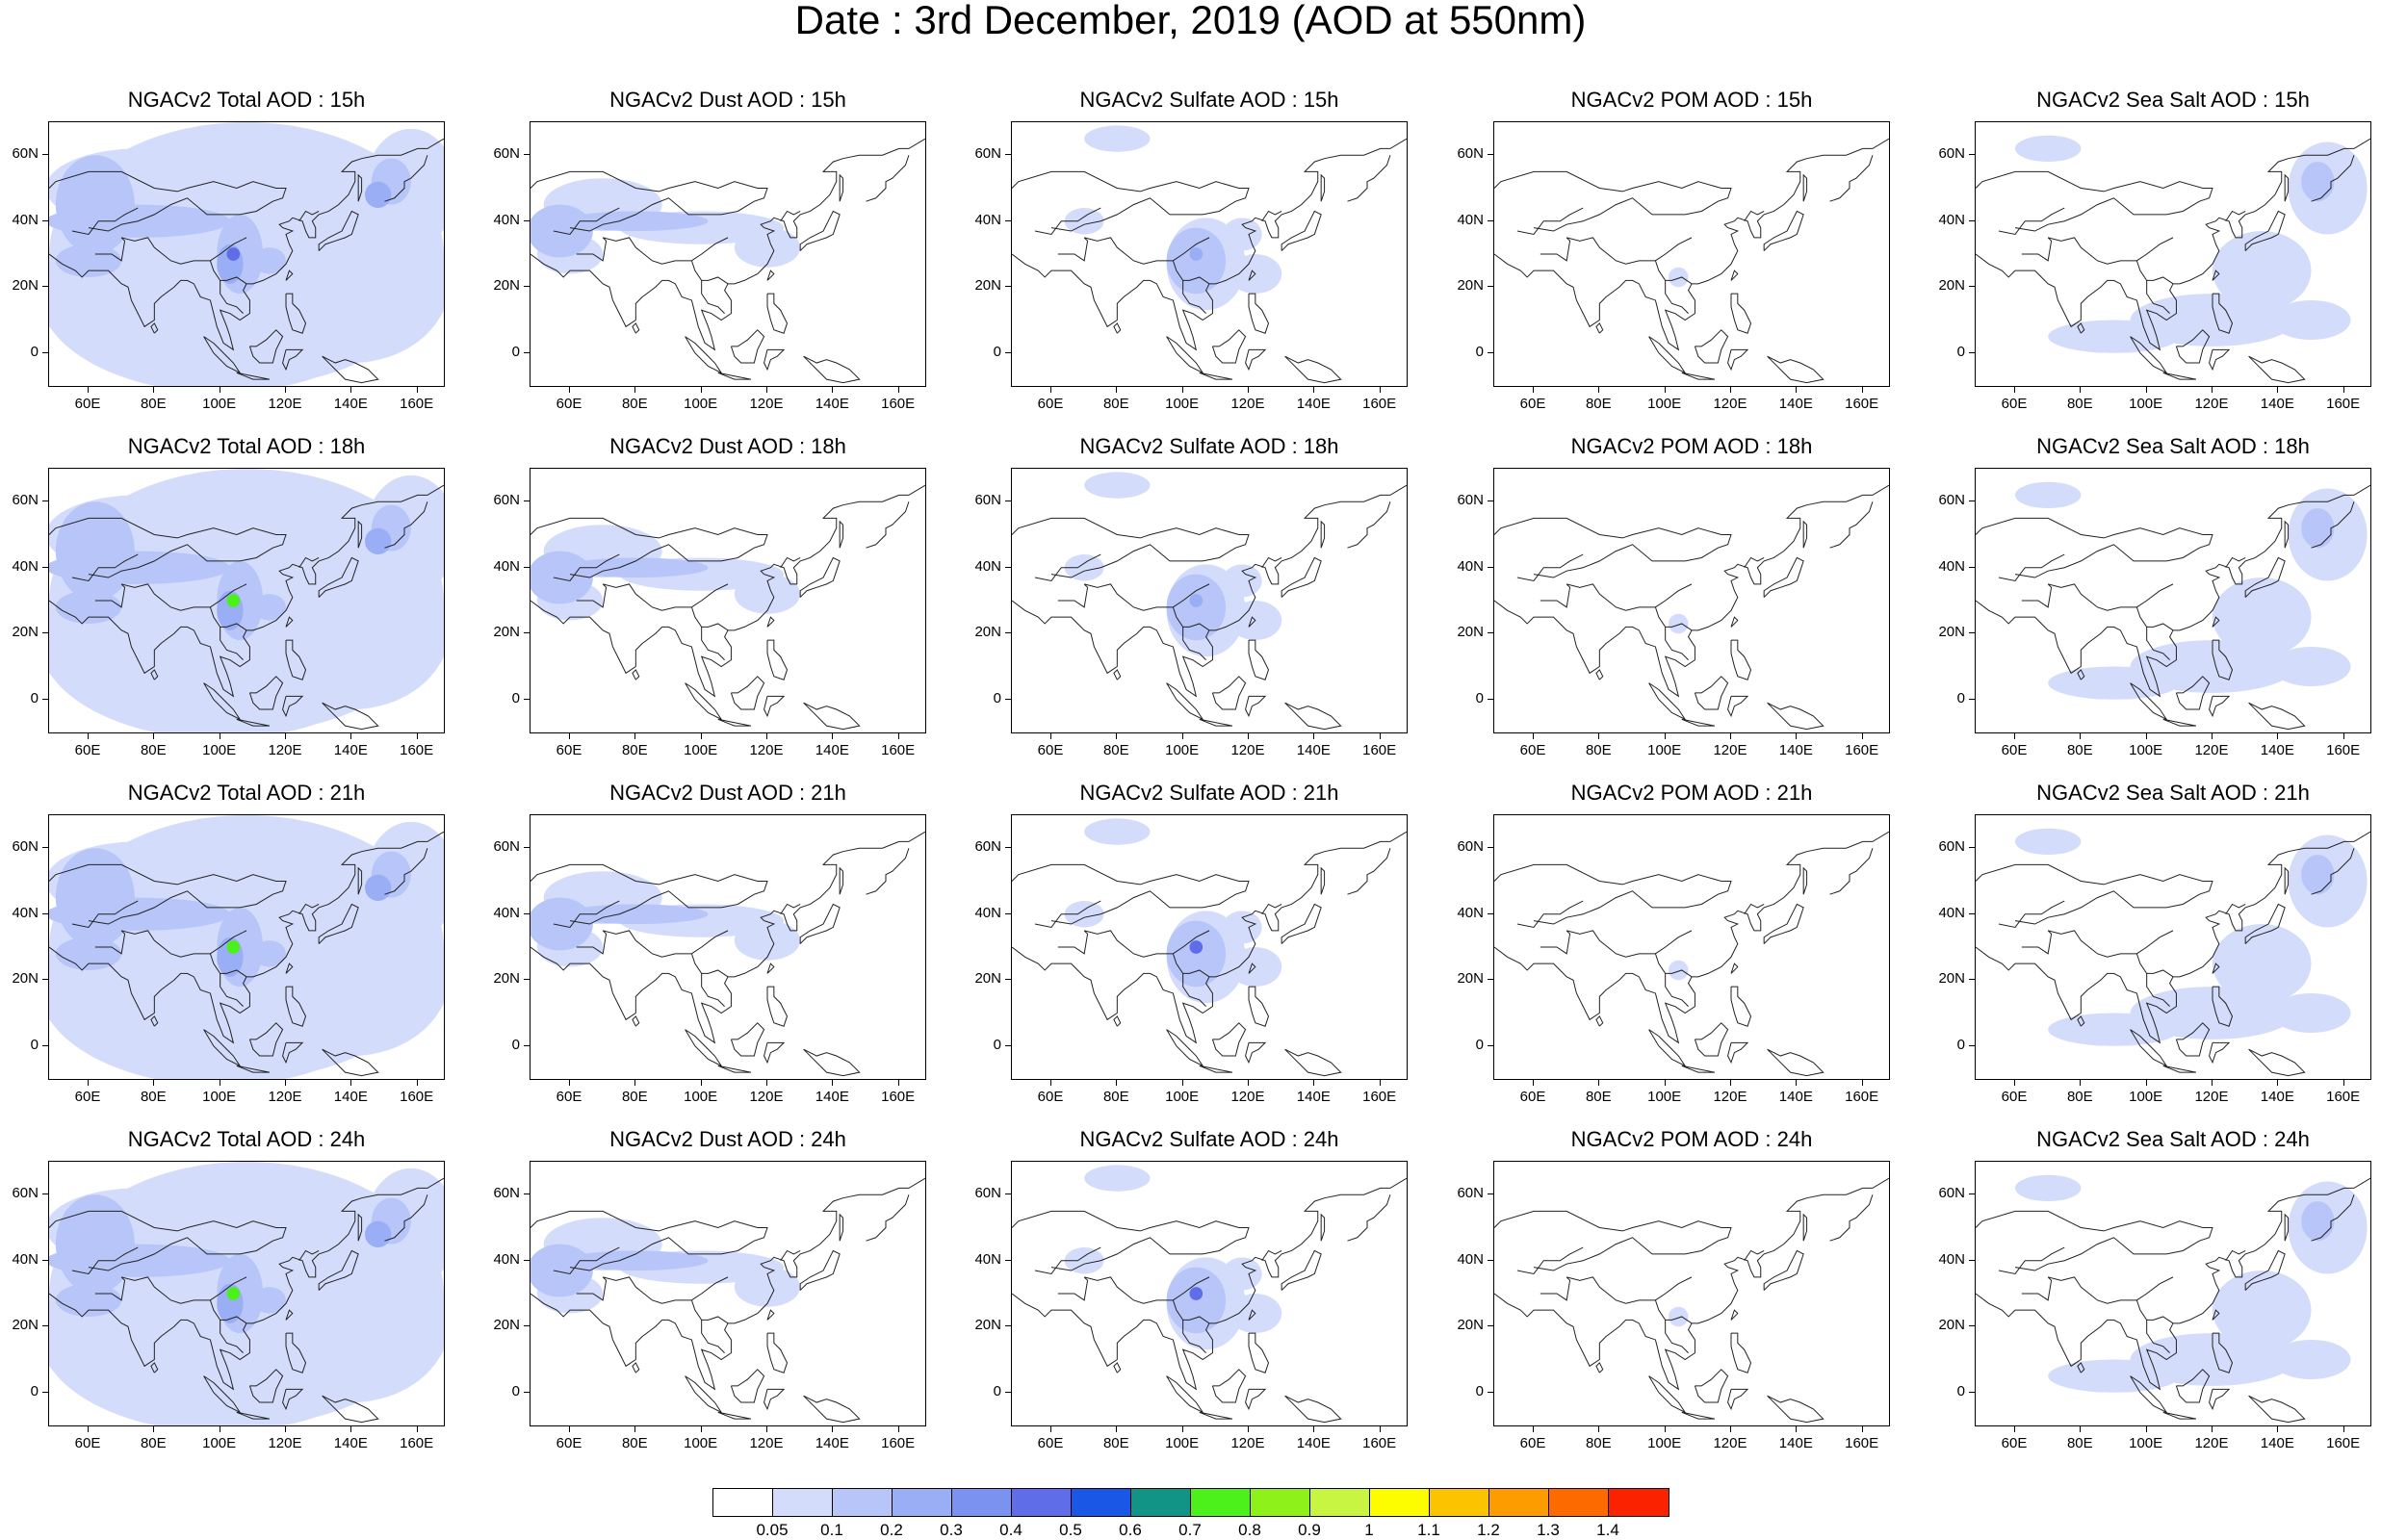  I want to click on aod-colorbar, so click(1190, 1502).